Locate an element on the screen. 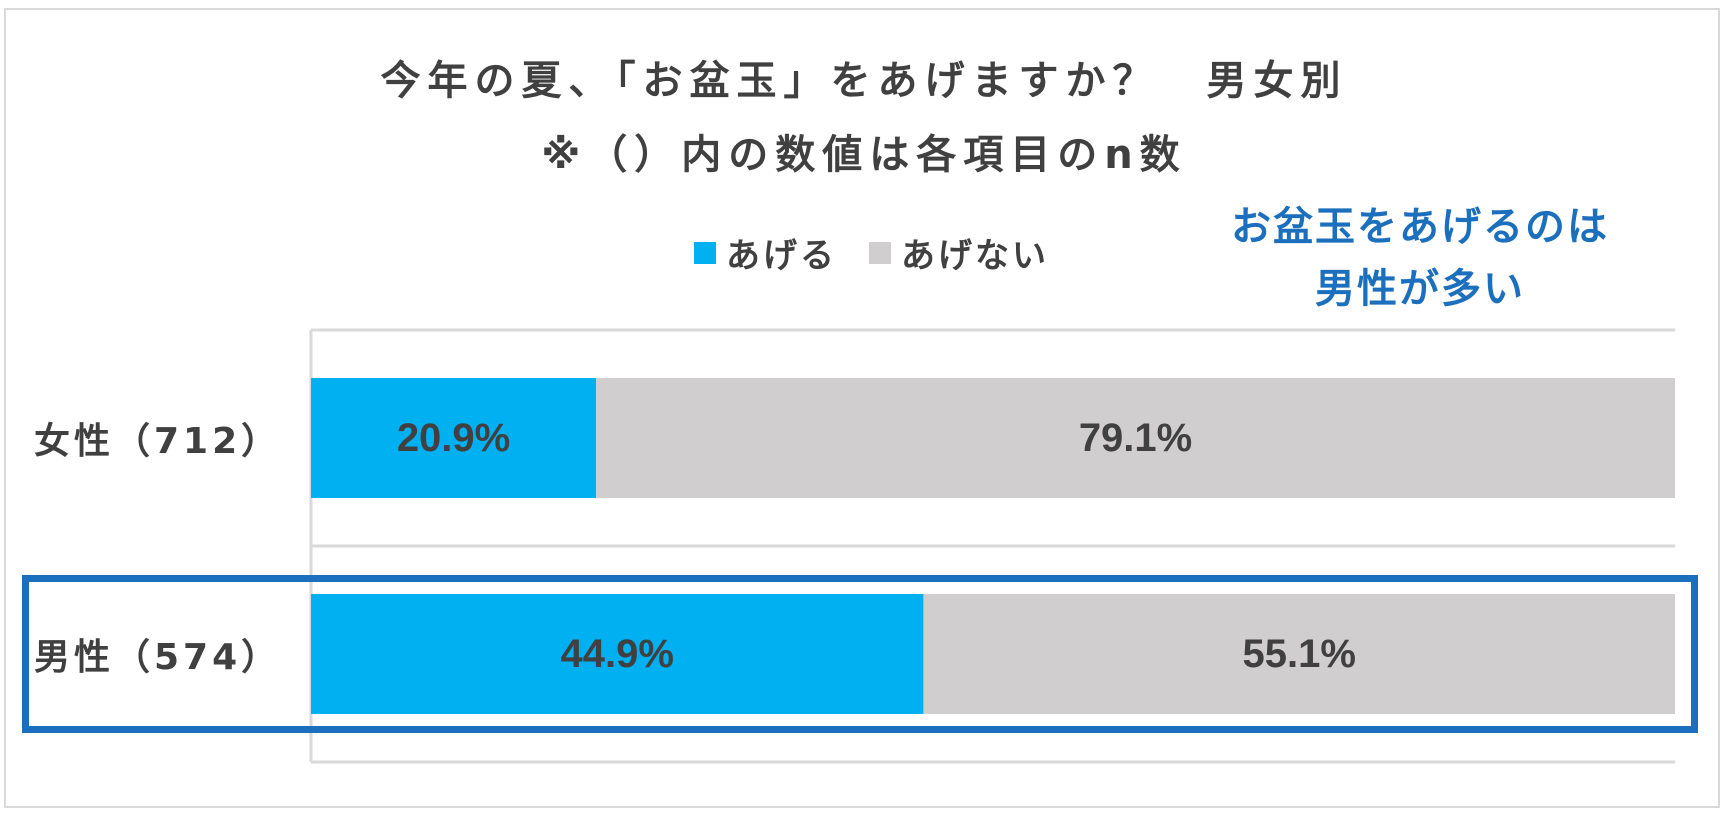 The height and width of the screenshot is (816, 1728). annotation-line-2: 男性が多い is located at coordinates (1420, 289).